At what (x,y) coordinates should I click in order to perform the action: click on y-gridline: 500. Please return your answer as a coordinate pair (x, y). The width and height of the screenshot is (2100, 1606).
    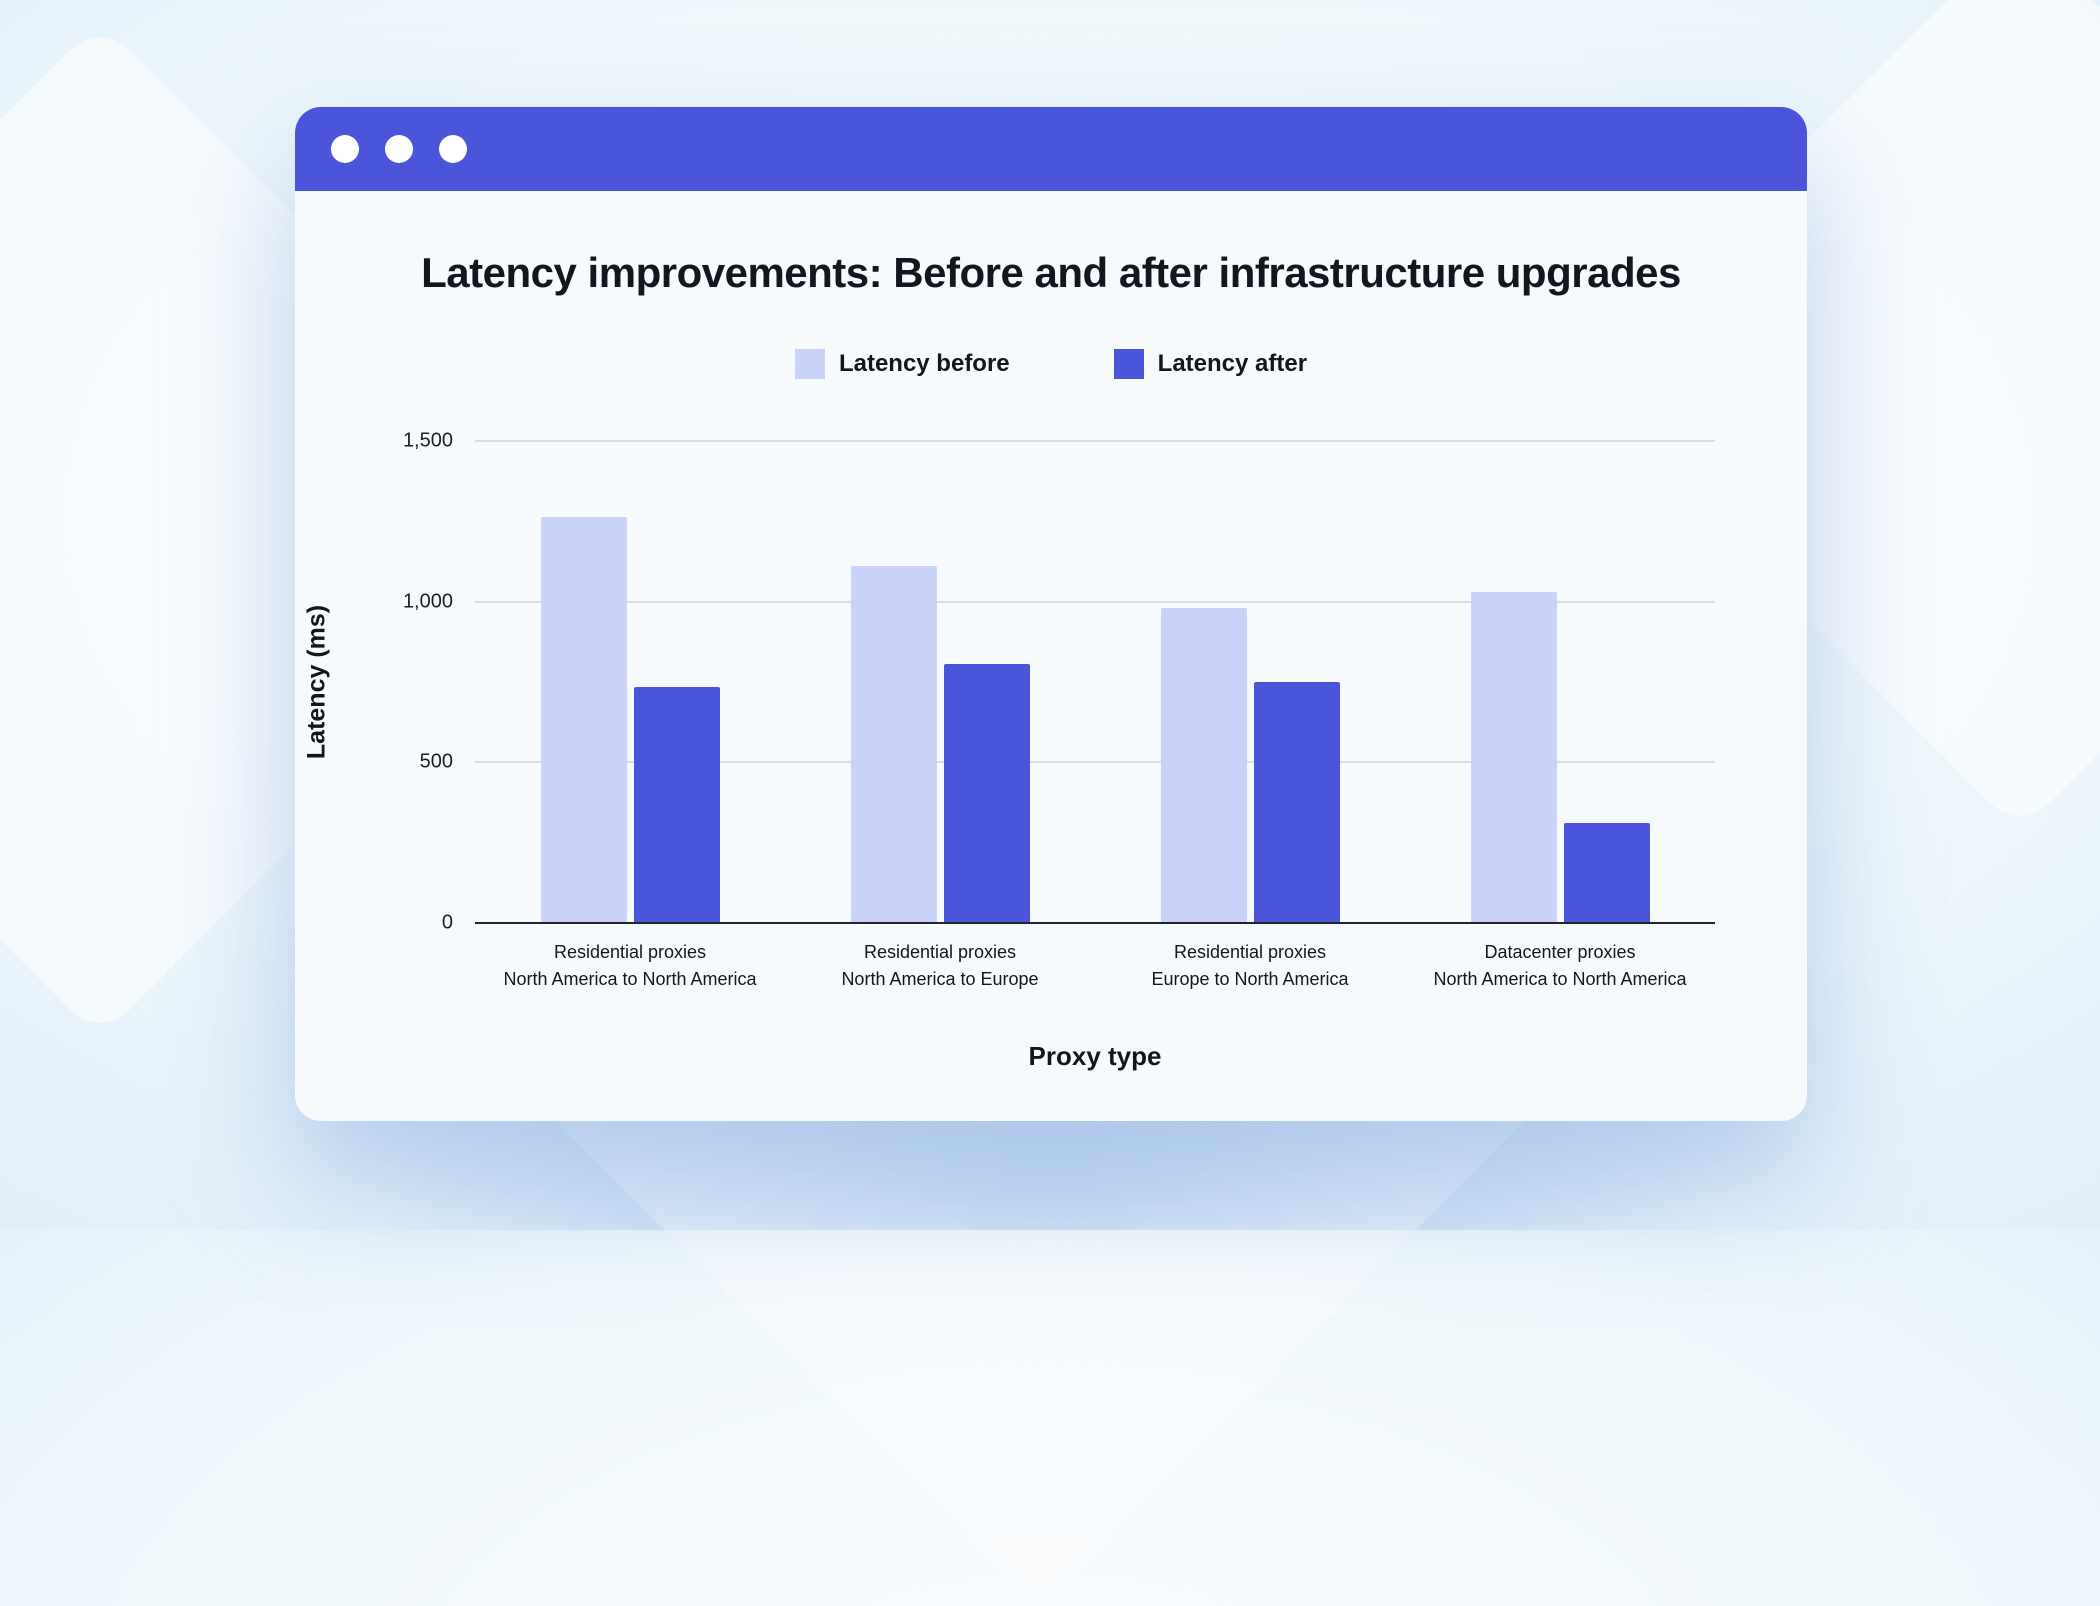
    Looking at the image, I should click on (1067, 762).